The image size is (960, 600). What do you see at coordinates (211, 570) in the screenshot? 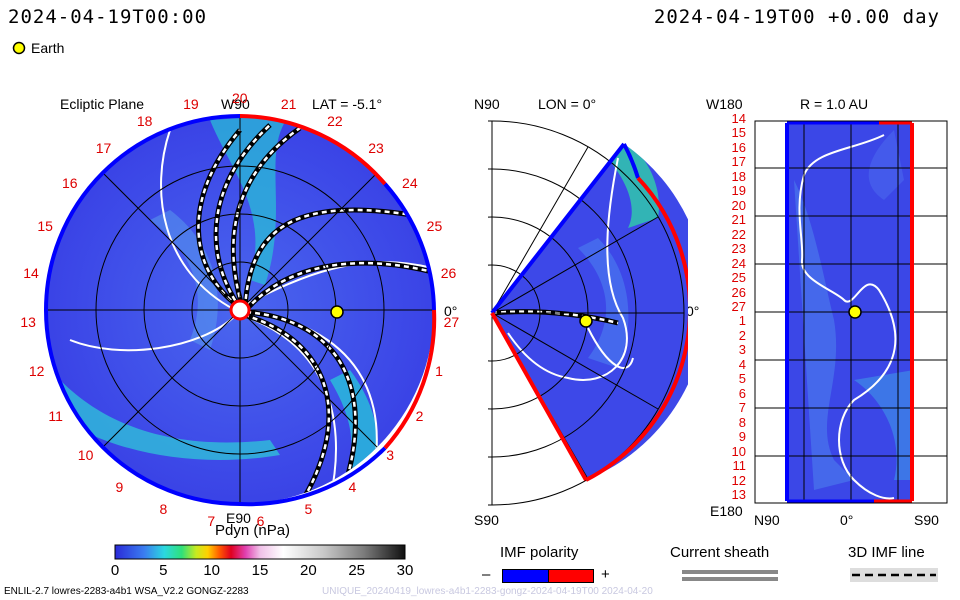
I see `colorbar-tick-label: 10` at bounding box center [211, 570].